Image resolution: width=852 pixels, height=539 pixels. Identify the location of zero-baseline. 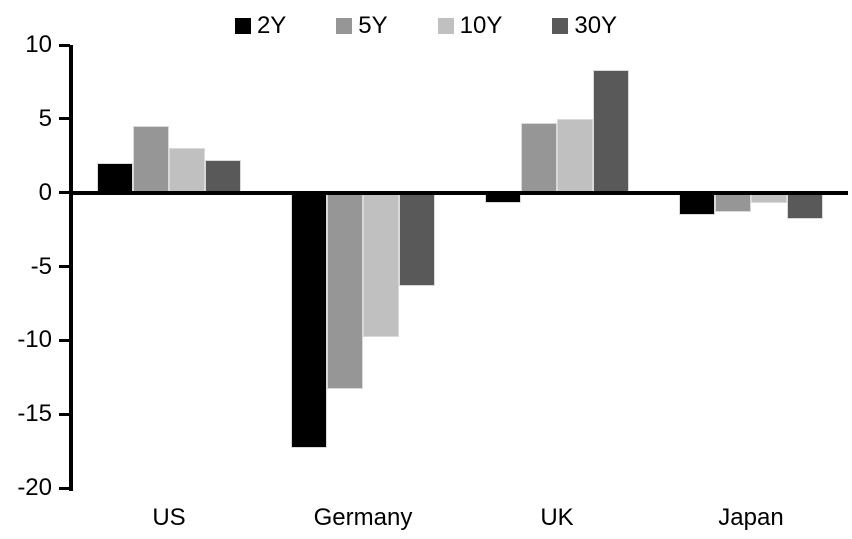
(460, 192).